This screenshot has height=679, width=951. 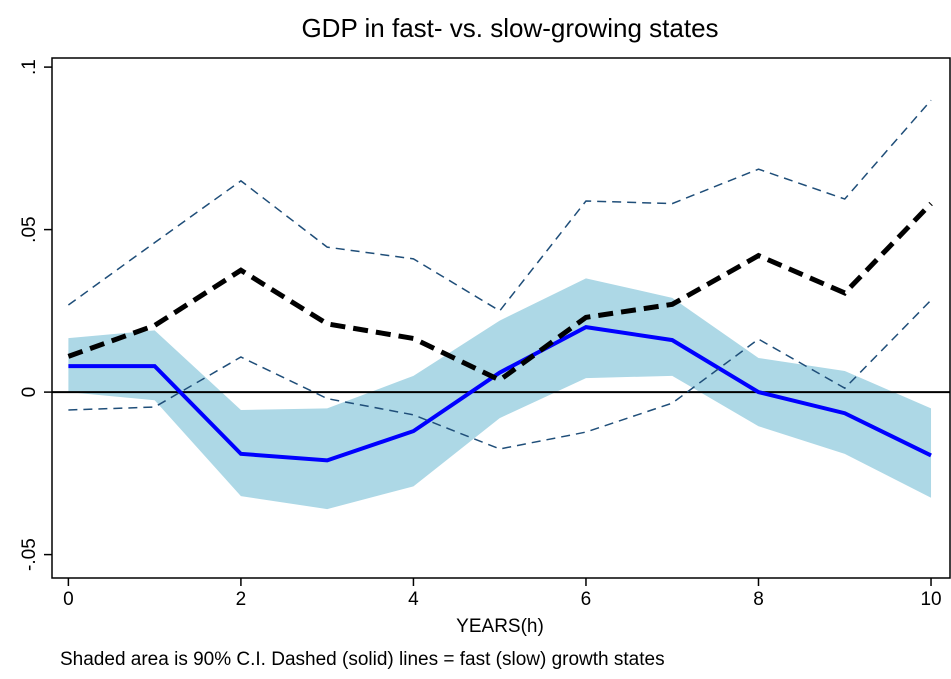 I want to click on y-tick-label: -.05, so click(x=29, y=554).